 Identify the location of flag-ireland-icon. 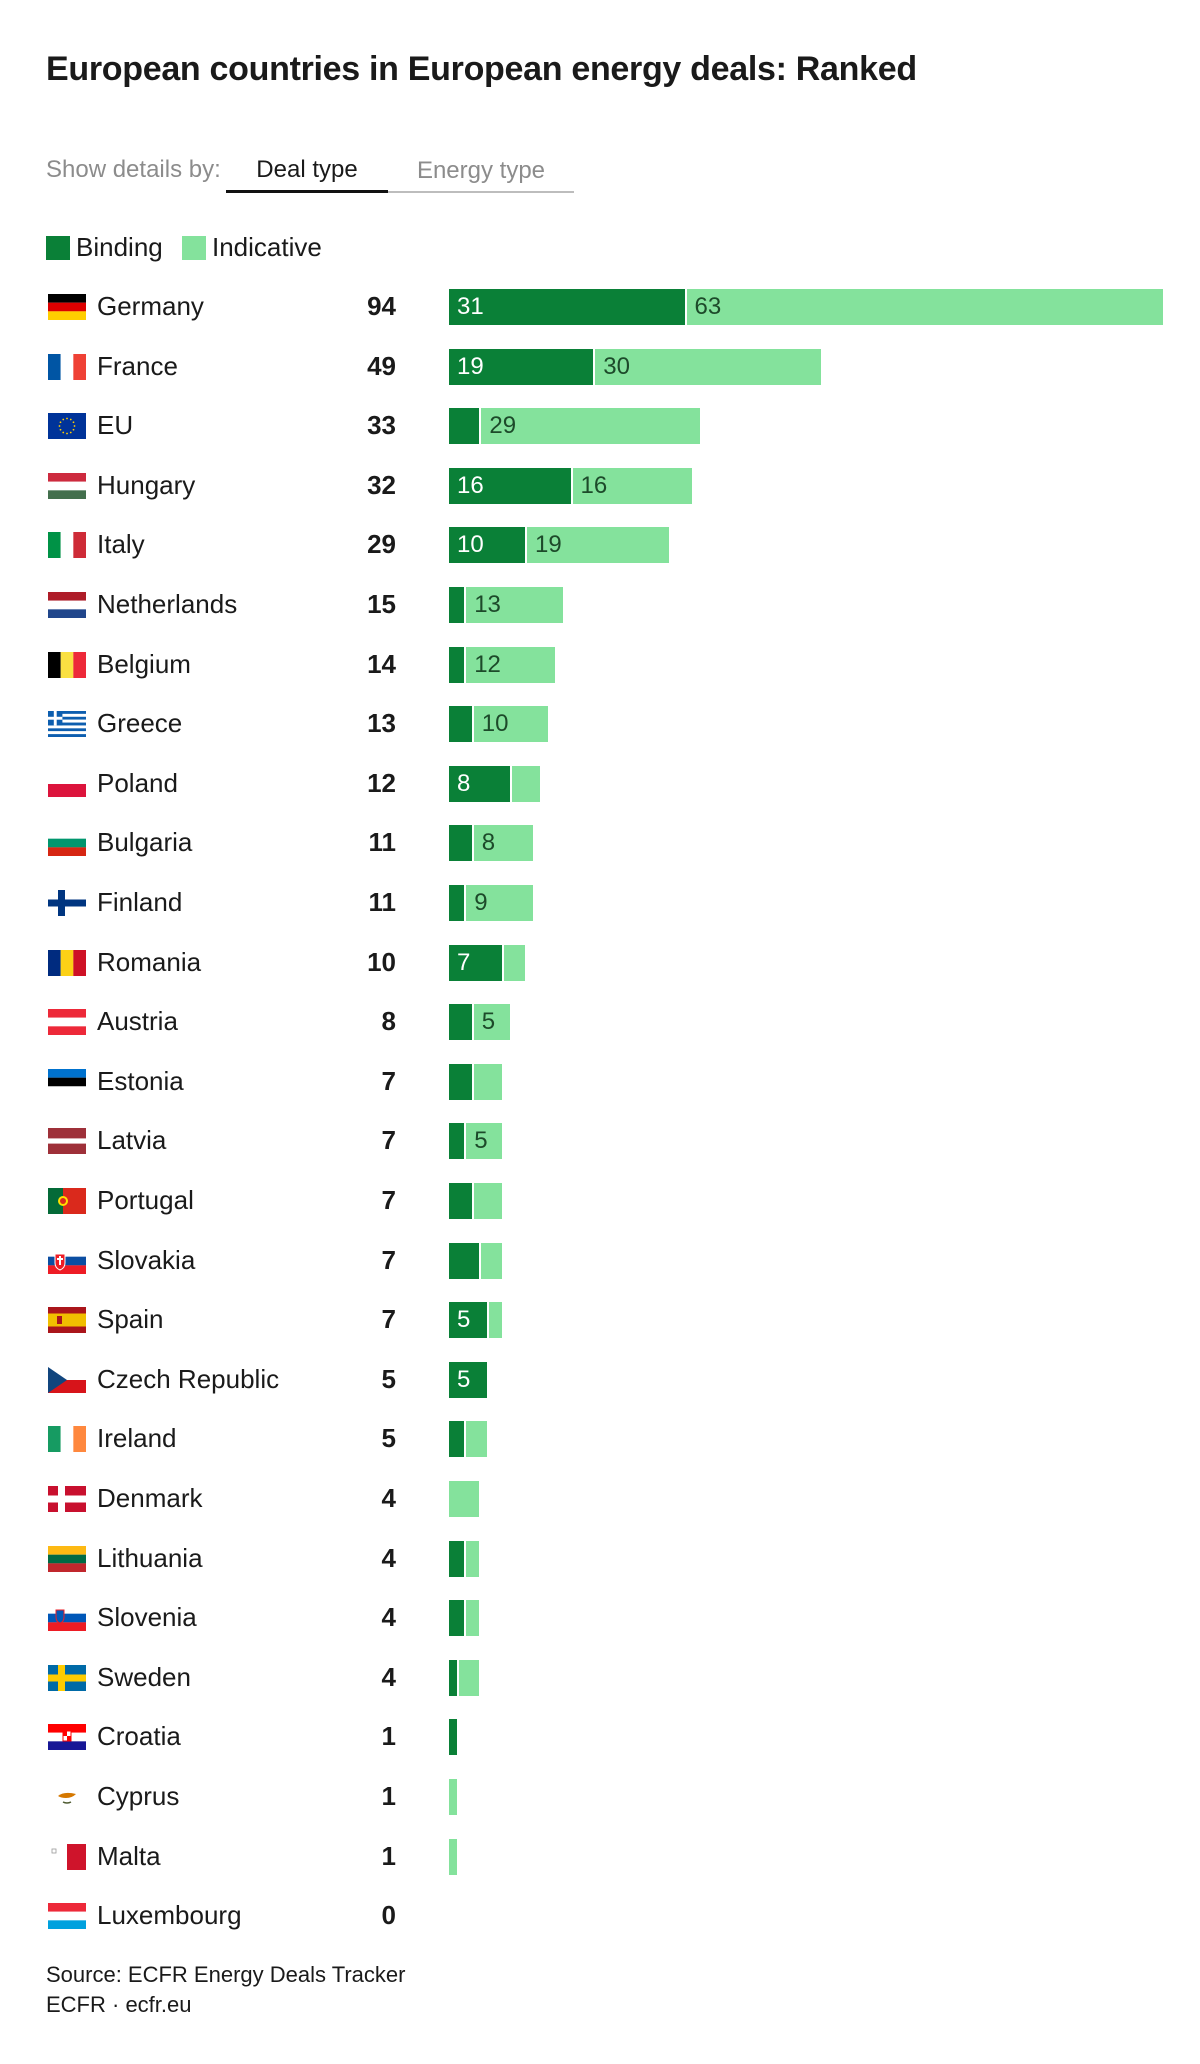
(67, 1439).